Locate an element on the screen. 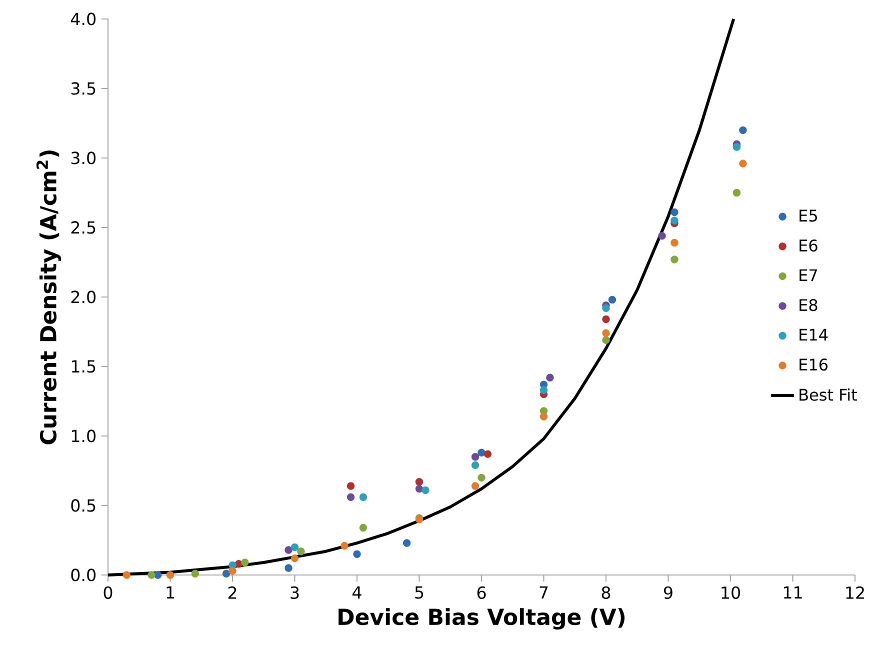 This screenshot has height=655, width=890. x-tick-label: 5 is located at coordinates (419, 592).